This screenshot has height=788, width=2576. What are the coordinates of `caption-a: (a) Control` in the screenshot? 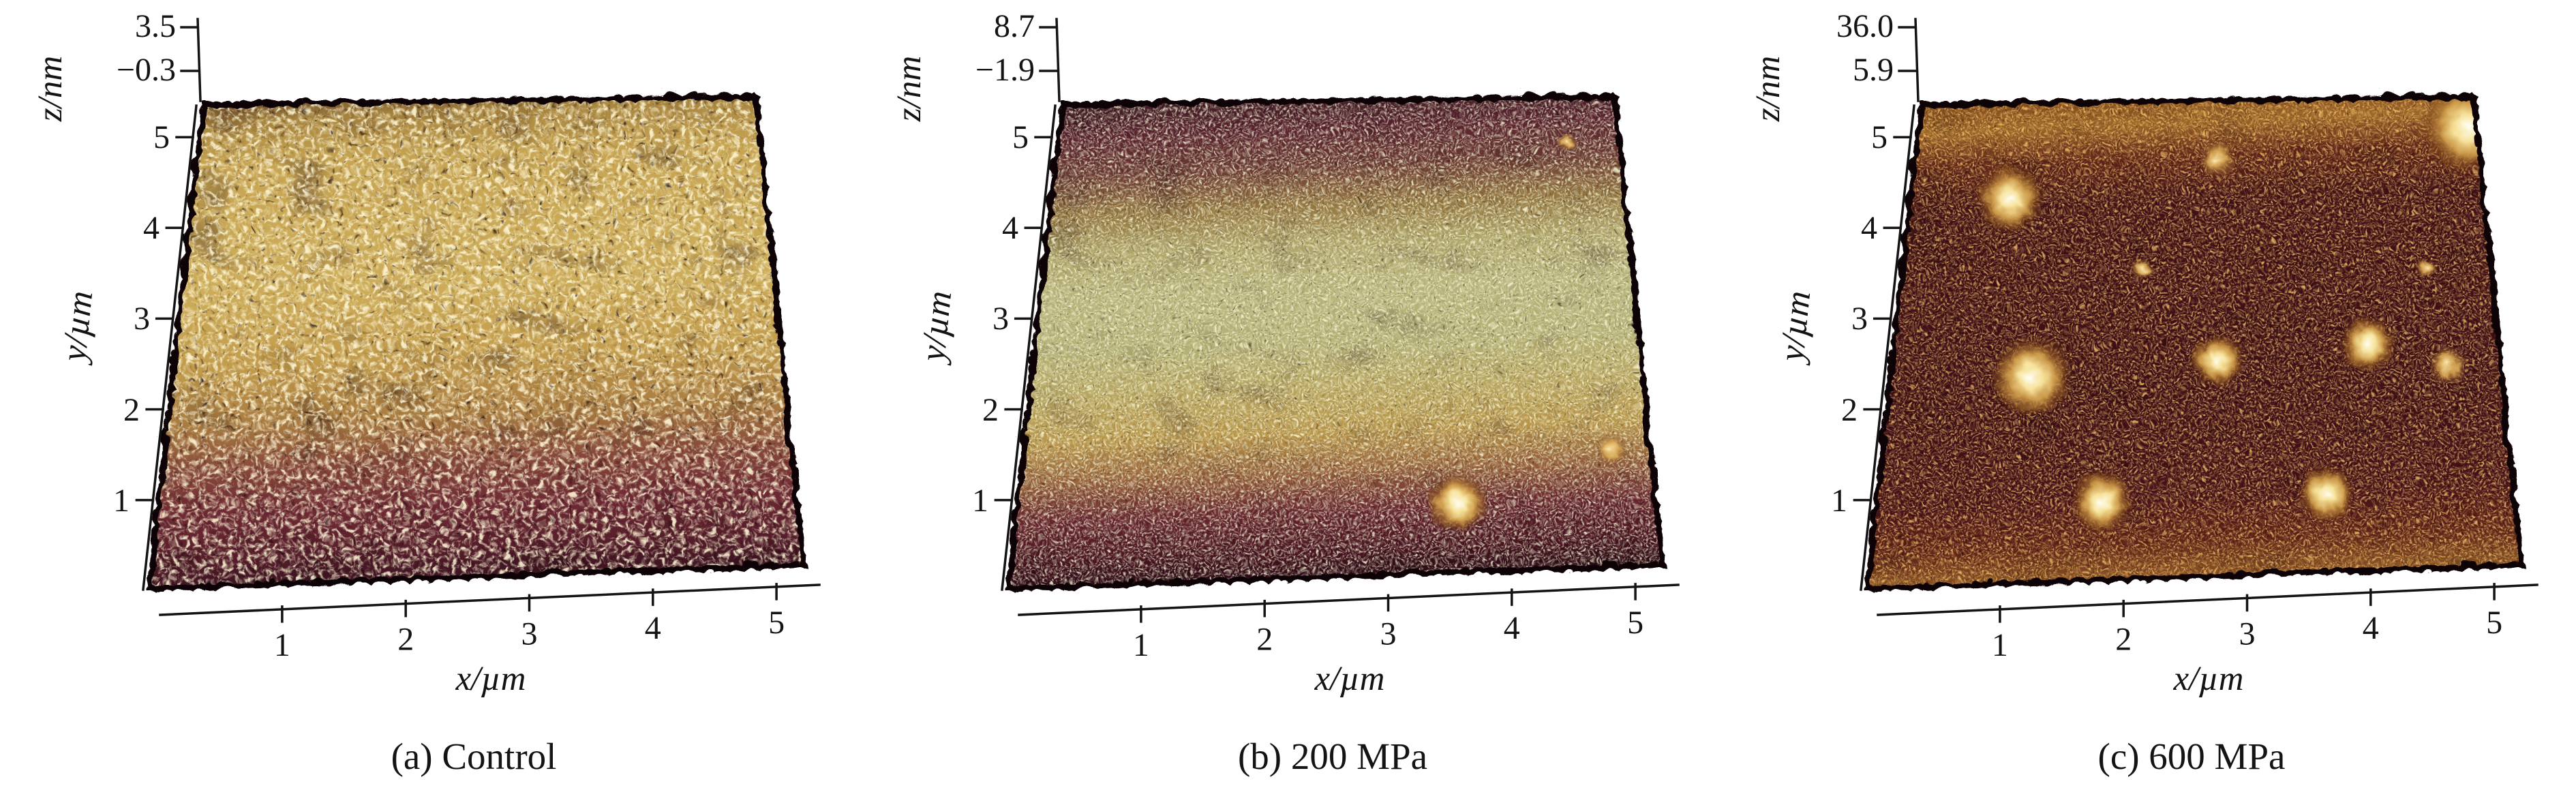 It's located at (474, 756).